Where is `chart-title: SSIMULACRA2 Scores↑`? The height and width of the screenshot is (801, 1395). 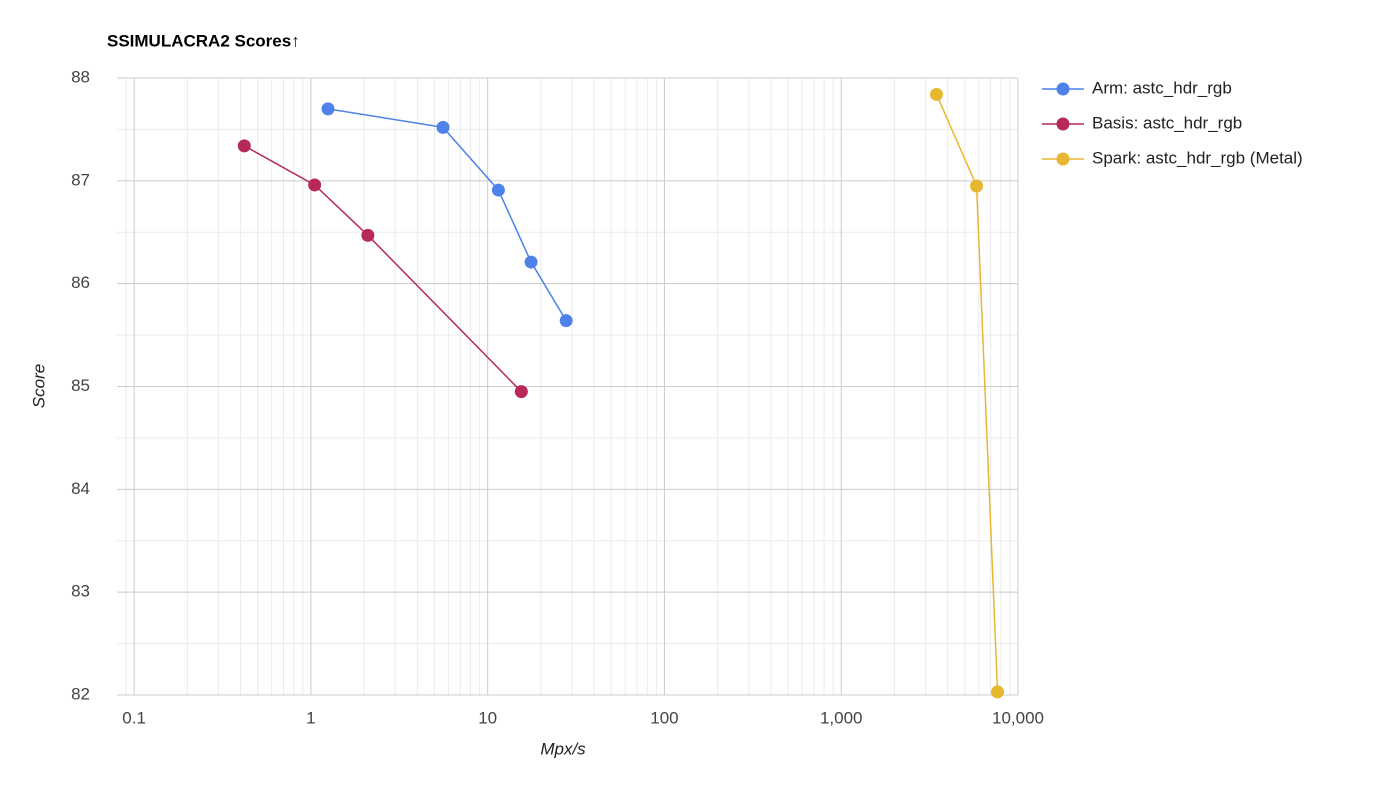
chart-title: SSIMULACRA2 Scores↑ is located at coordinates (203, 40).